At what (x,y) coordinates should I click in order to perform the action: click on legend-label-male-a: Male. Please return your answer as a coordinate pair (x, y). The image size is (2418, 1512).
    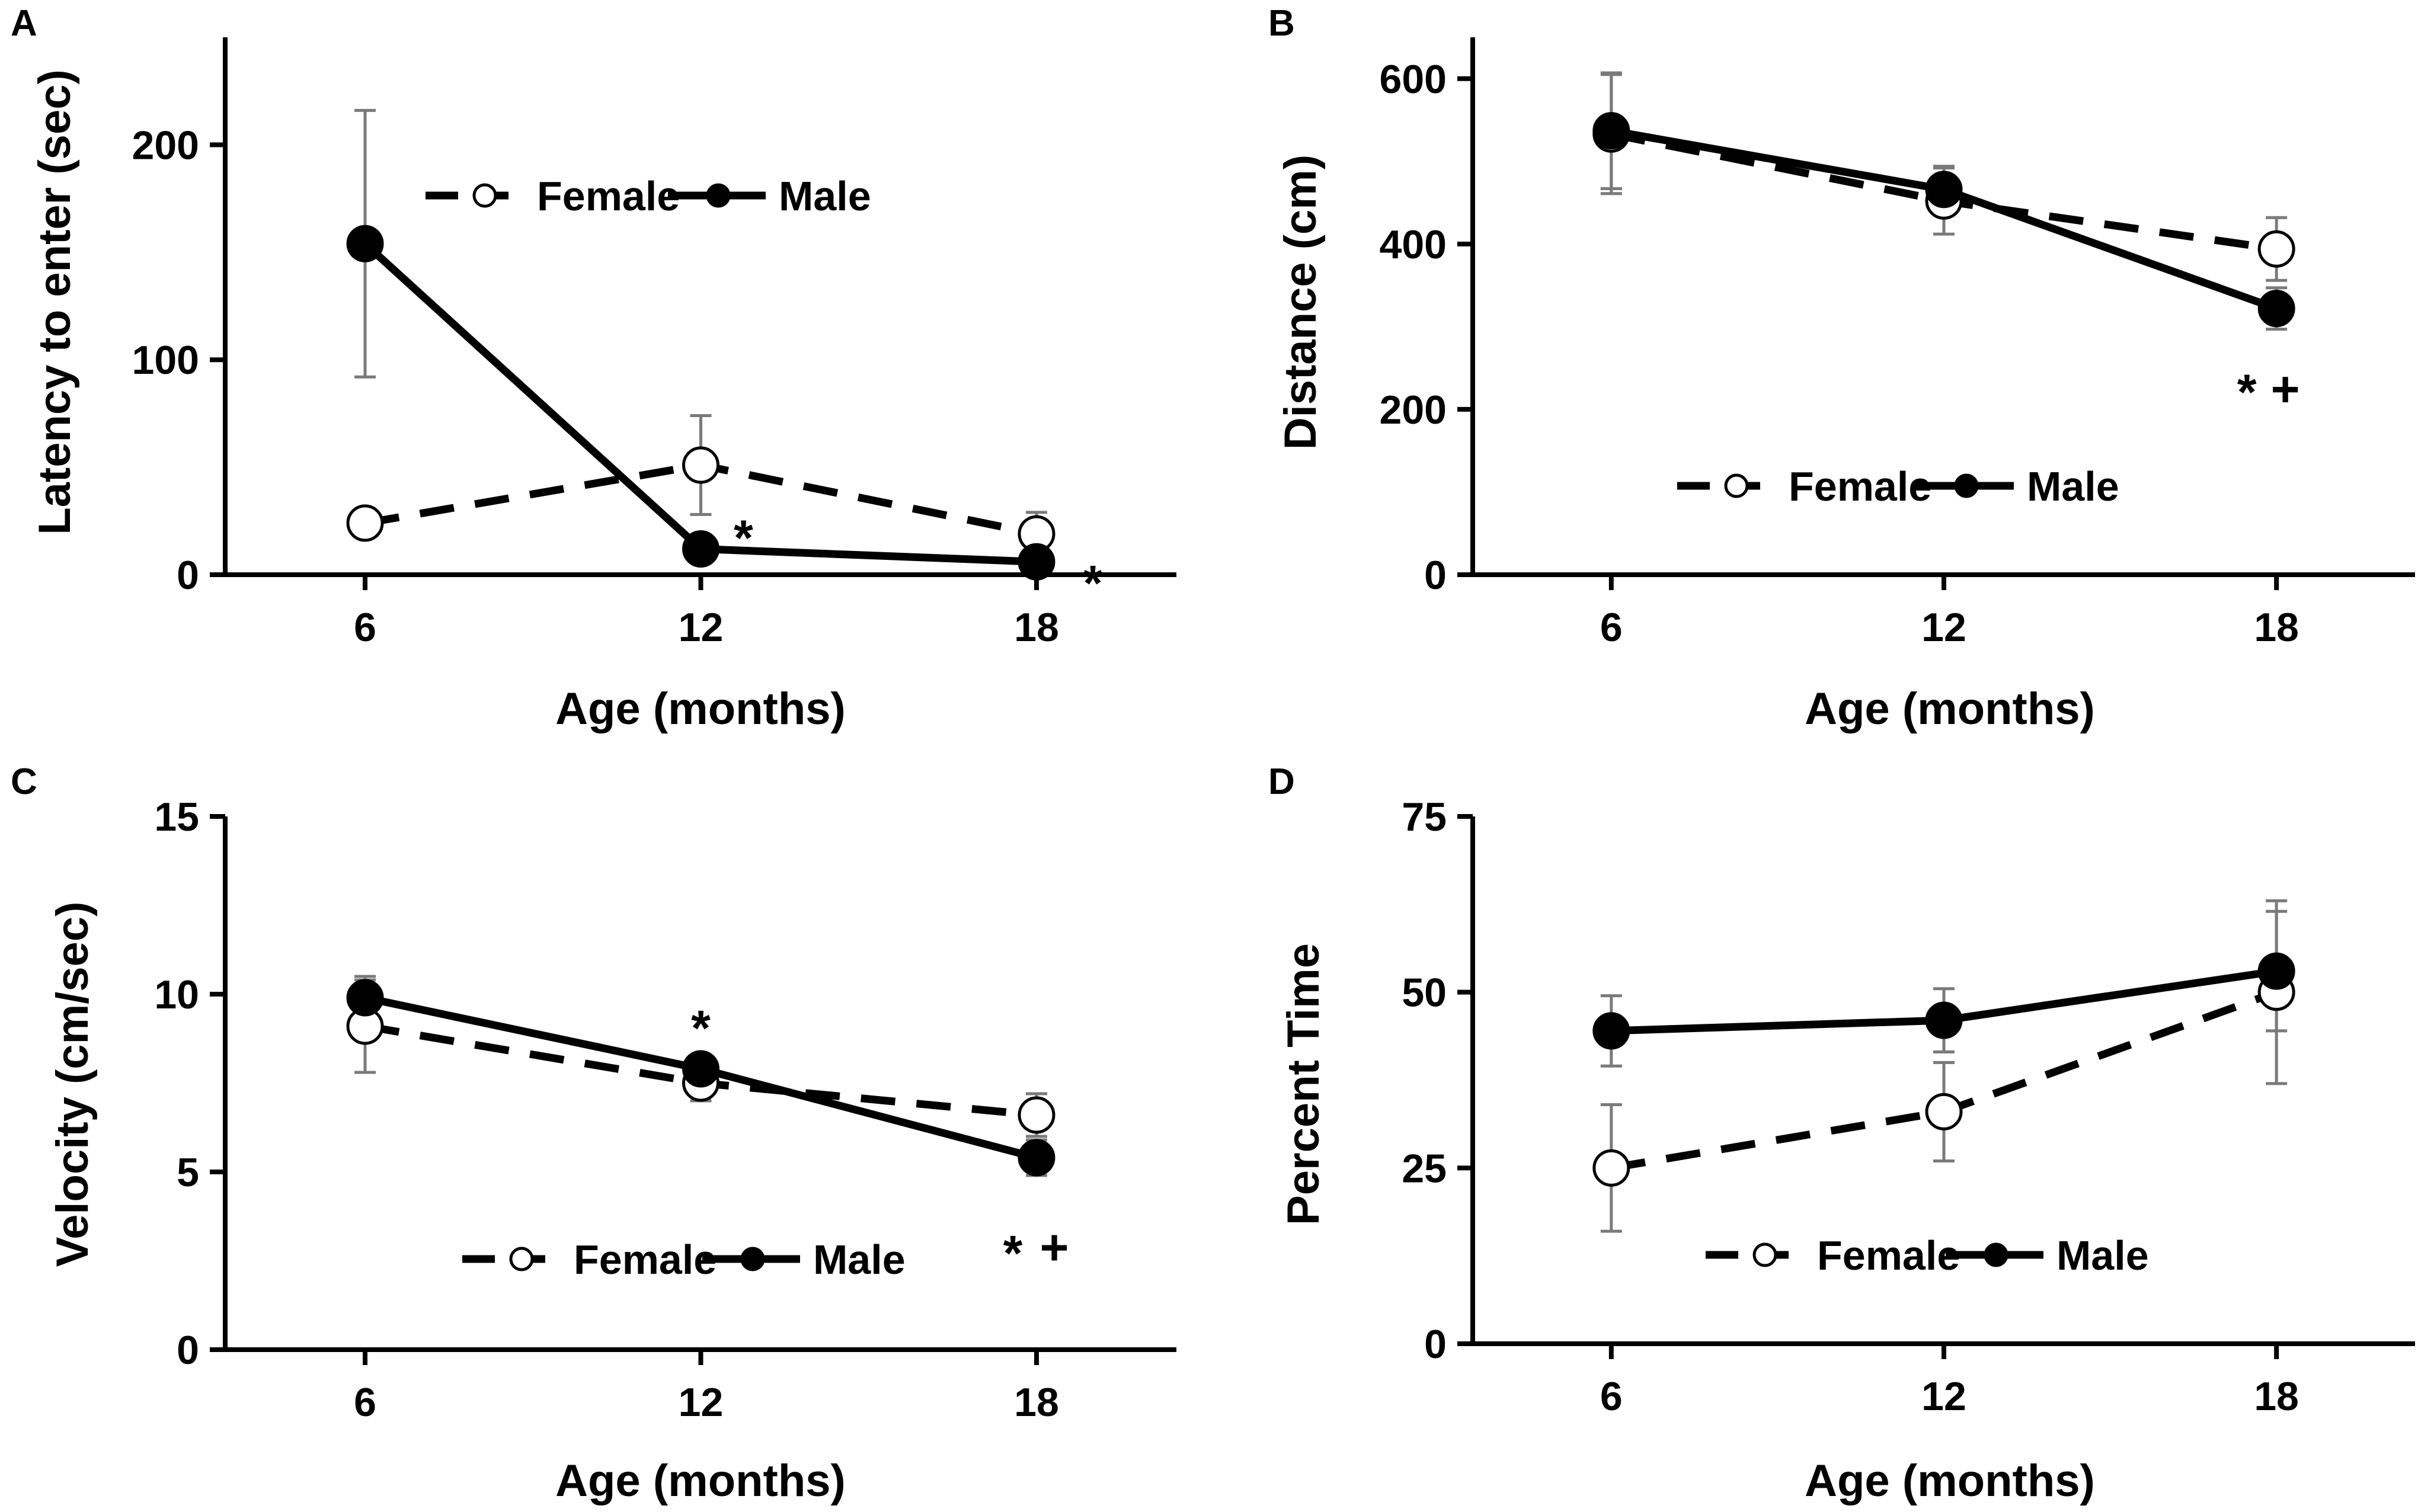
    Looking at the image, I should click on (825, 196).